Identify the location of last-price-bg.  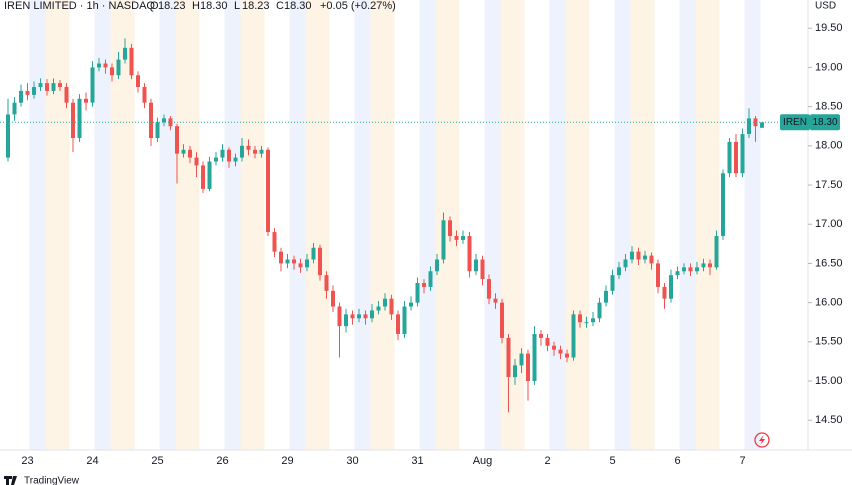
(825, 122).